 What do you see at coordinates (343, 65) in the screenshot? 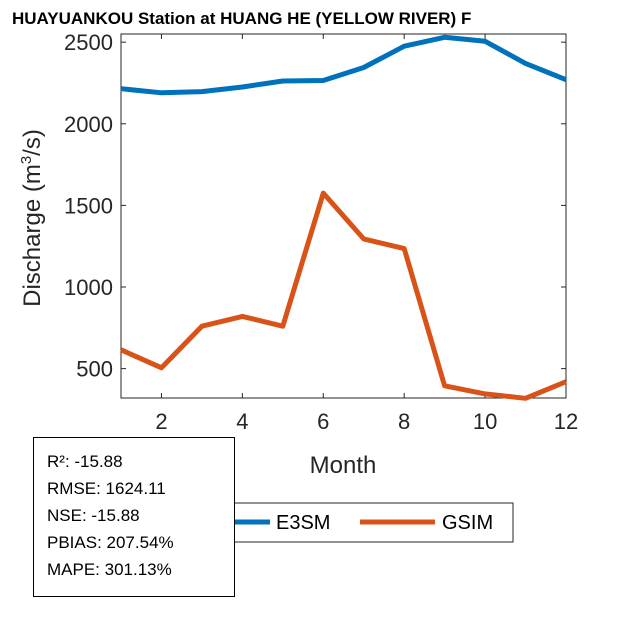
I see `series-line-e3sm` at bounding box center [343, 65].